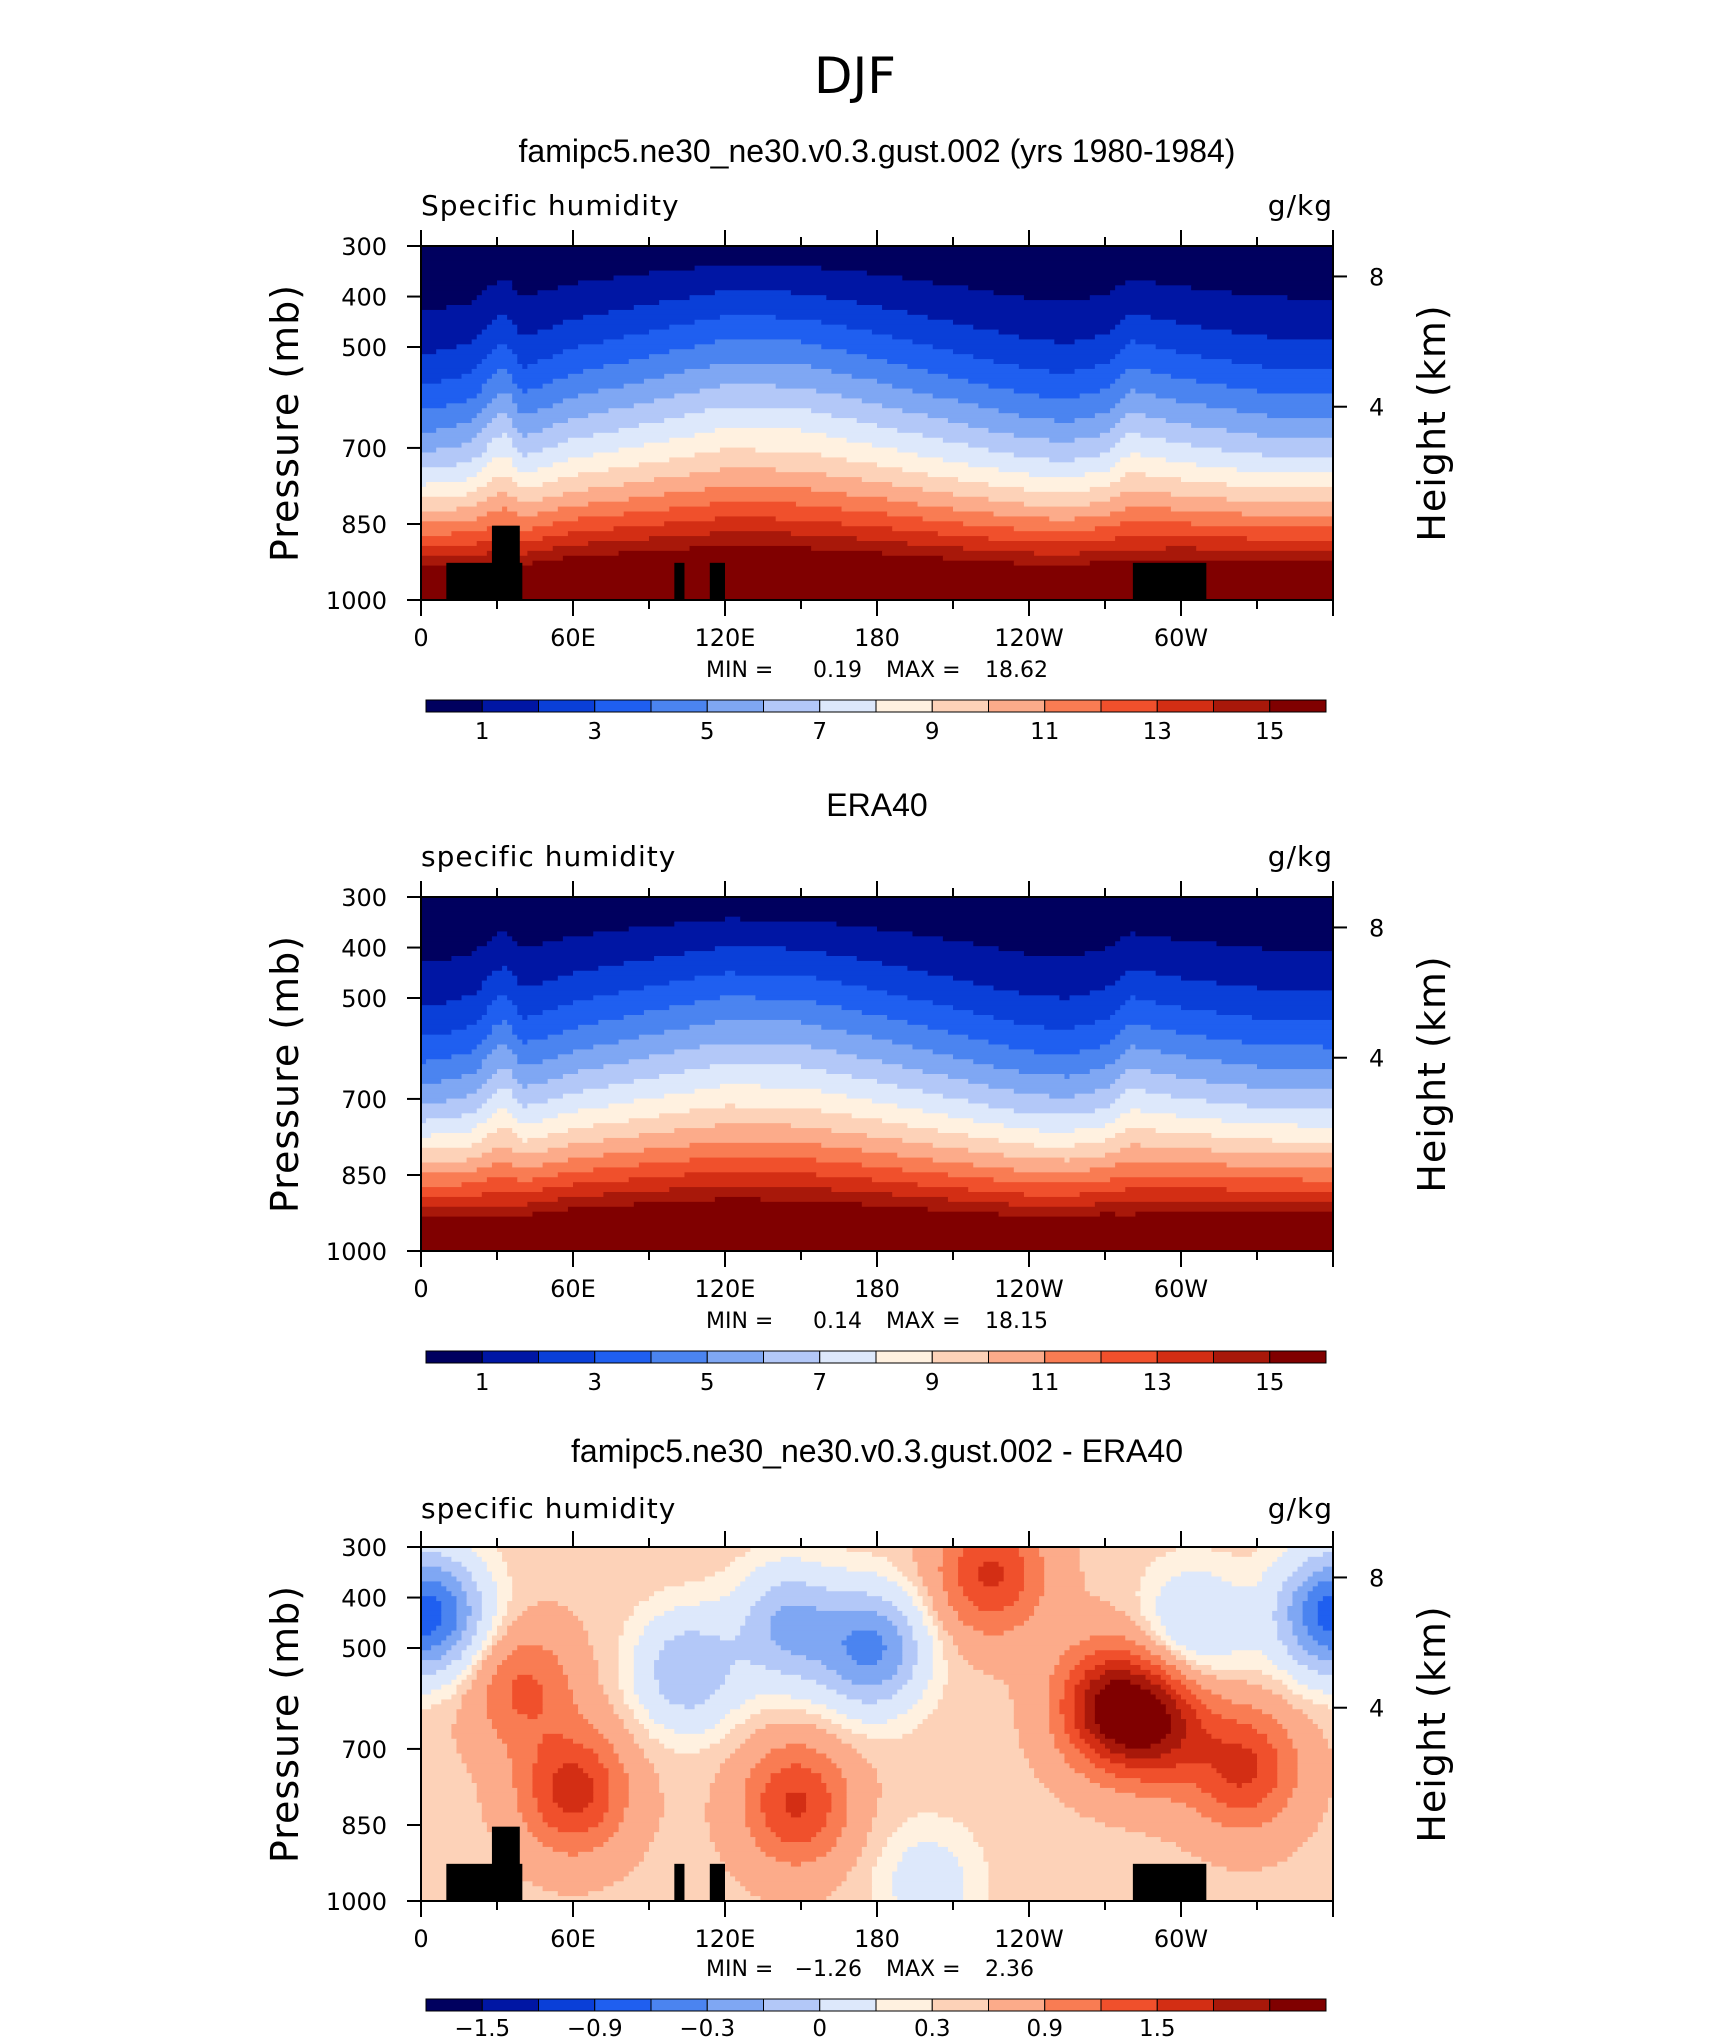 Image resolution: width=1710 pixels, height=2038 pixels. Describe the element at coordinates (505, 1863) in the screenshot. I see `mask-block` at that location.